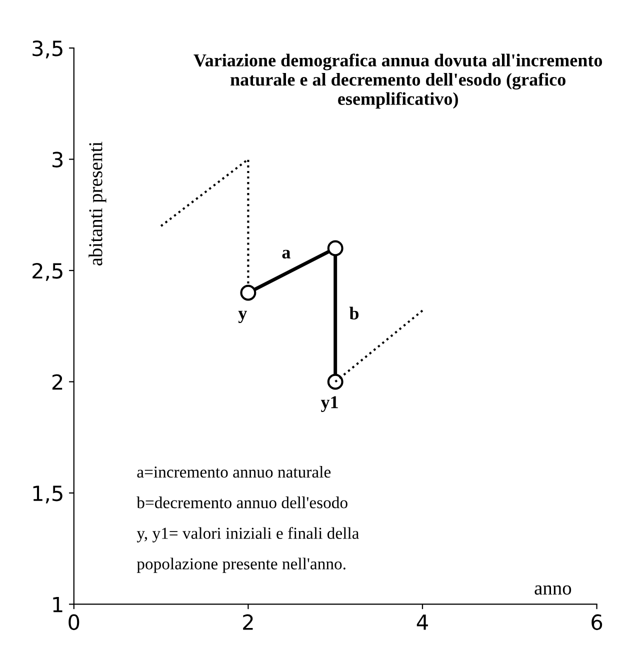 The image size is (621, 649). What do you see at coordinates (354, 313) in the screenshot?
I see `annotation: b` at bounding box center [354, 313].